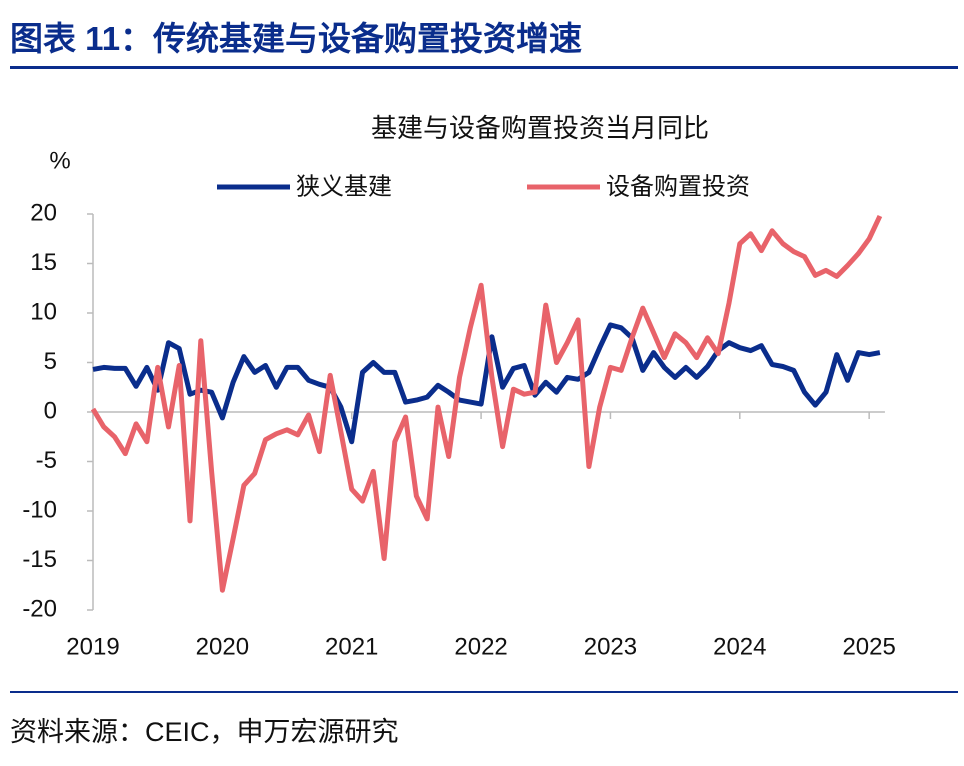 This screenshot has width=964, height=766. What do you see at coordinates (39, 509) in the screenshot?
I see `y-tick-label: -10` at bounding box center [39, 509].